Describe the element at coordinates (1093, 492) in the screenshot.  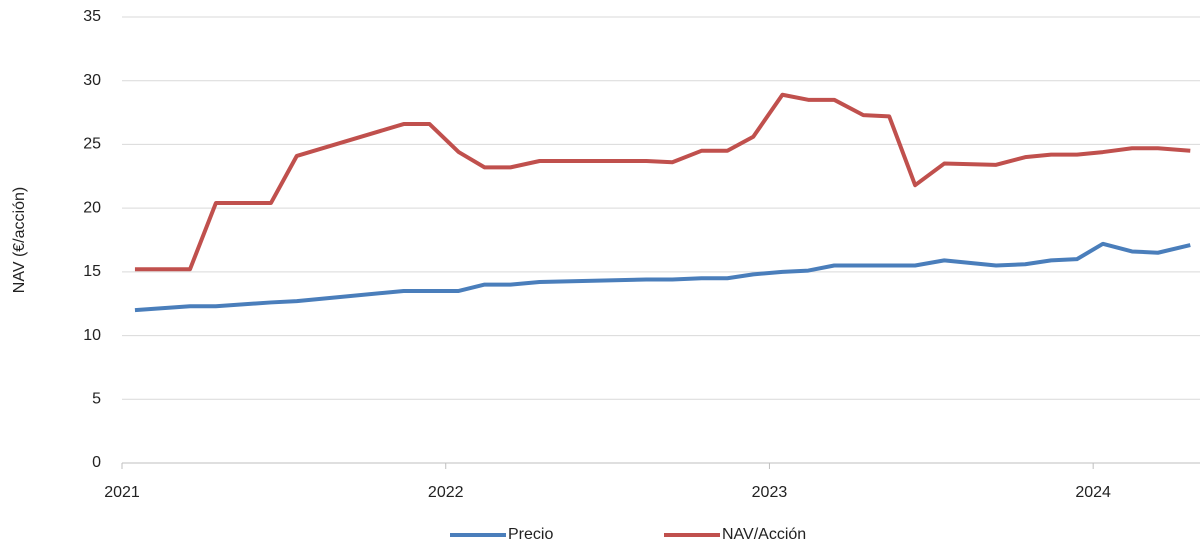
I see `x-tick-label: 2024` at that location.